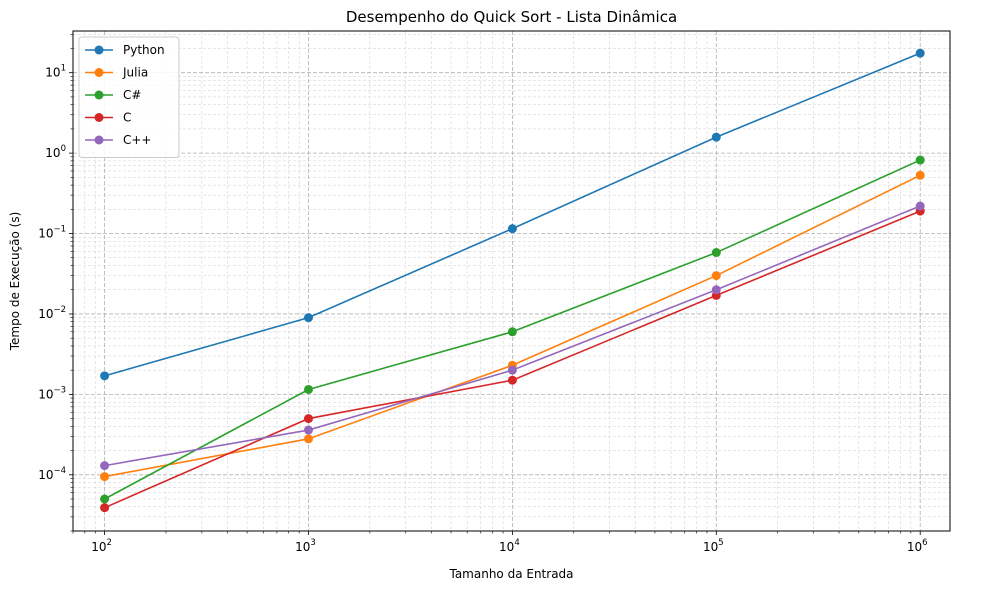 The width and height of the screenshot is (990, 590). I want to click on legend-marker-python, so click(99, 50).